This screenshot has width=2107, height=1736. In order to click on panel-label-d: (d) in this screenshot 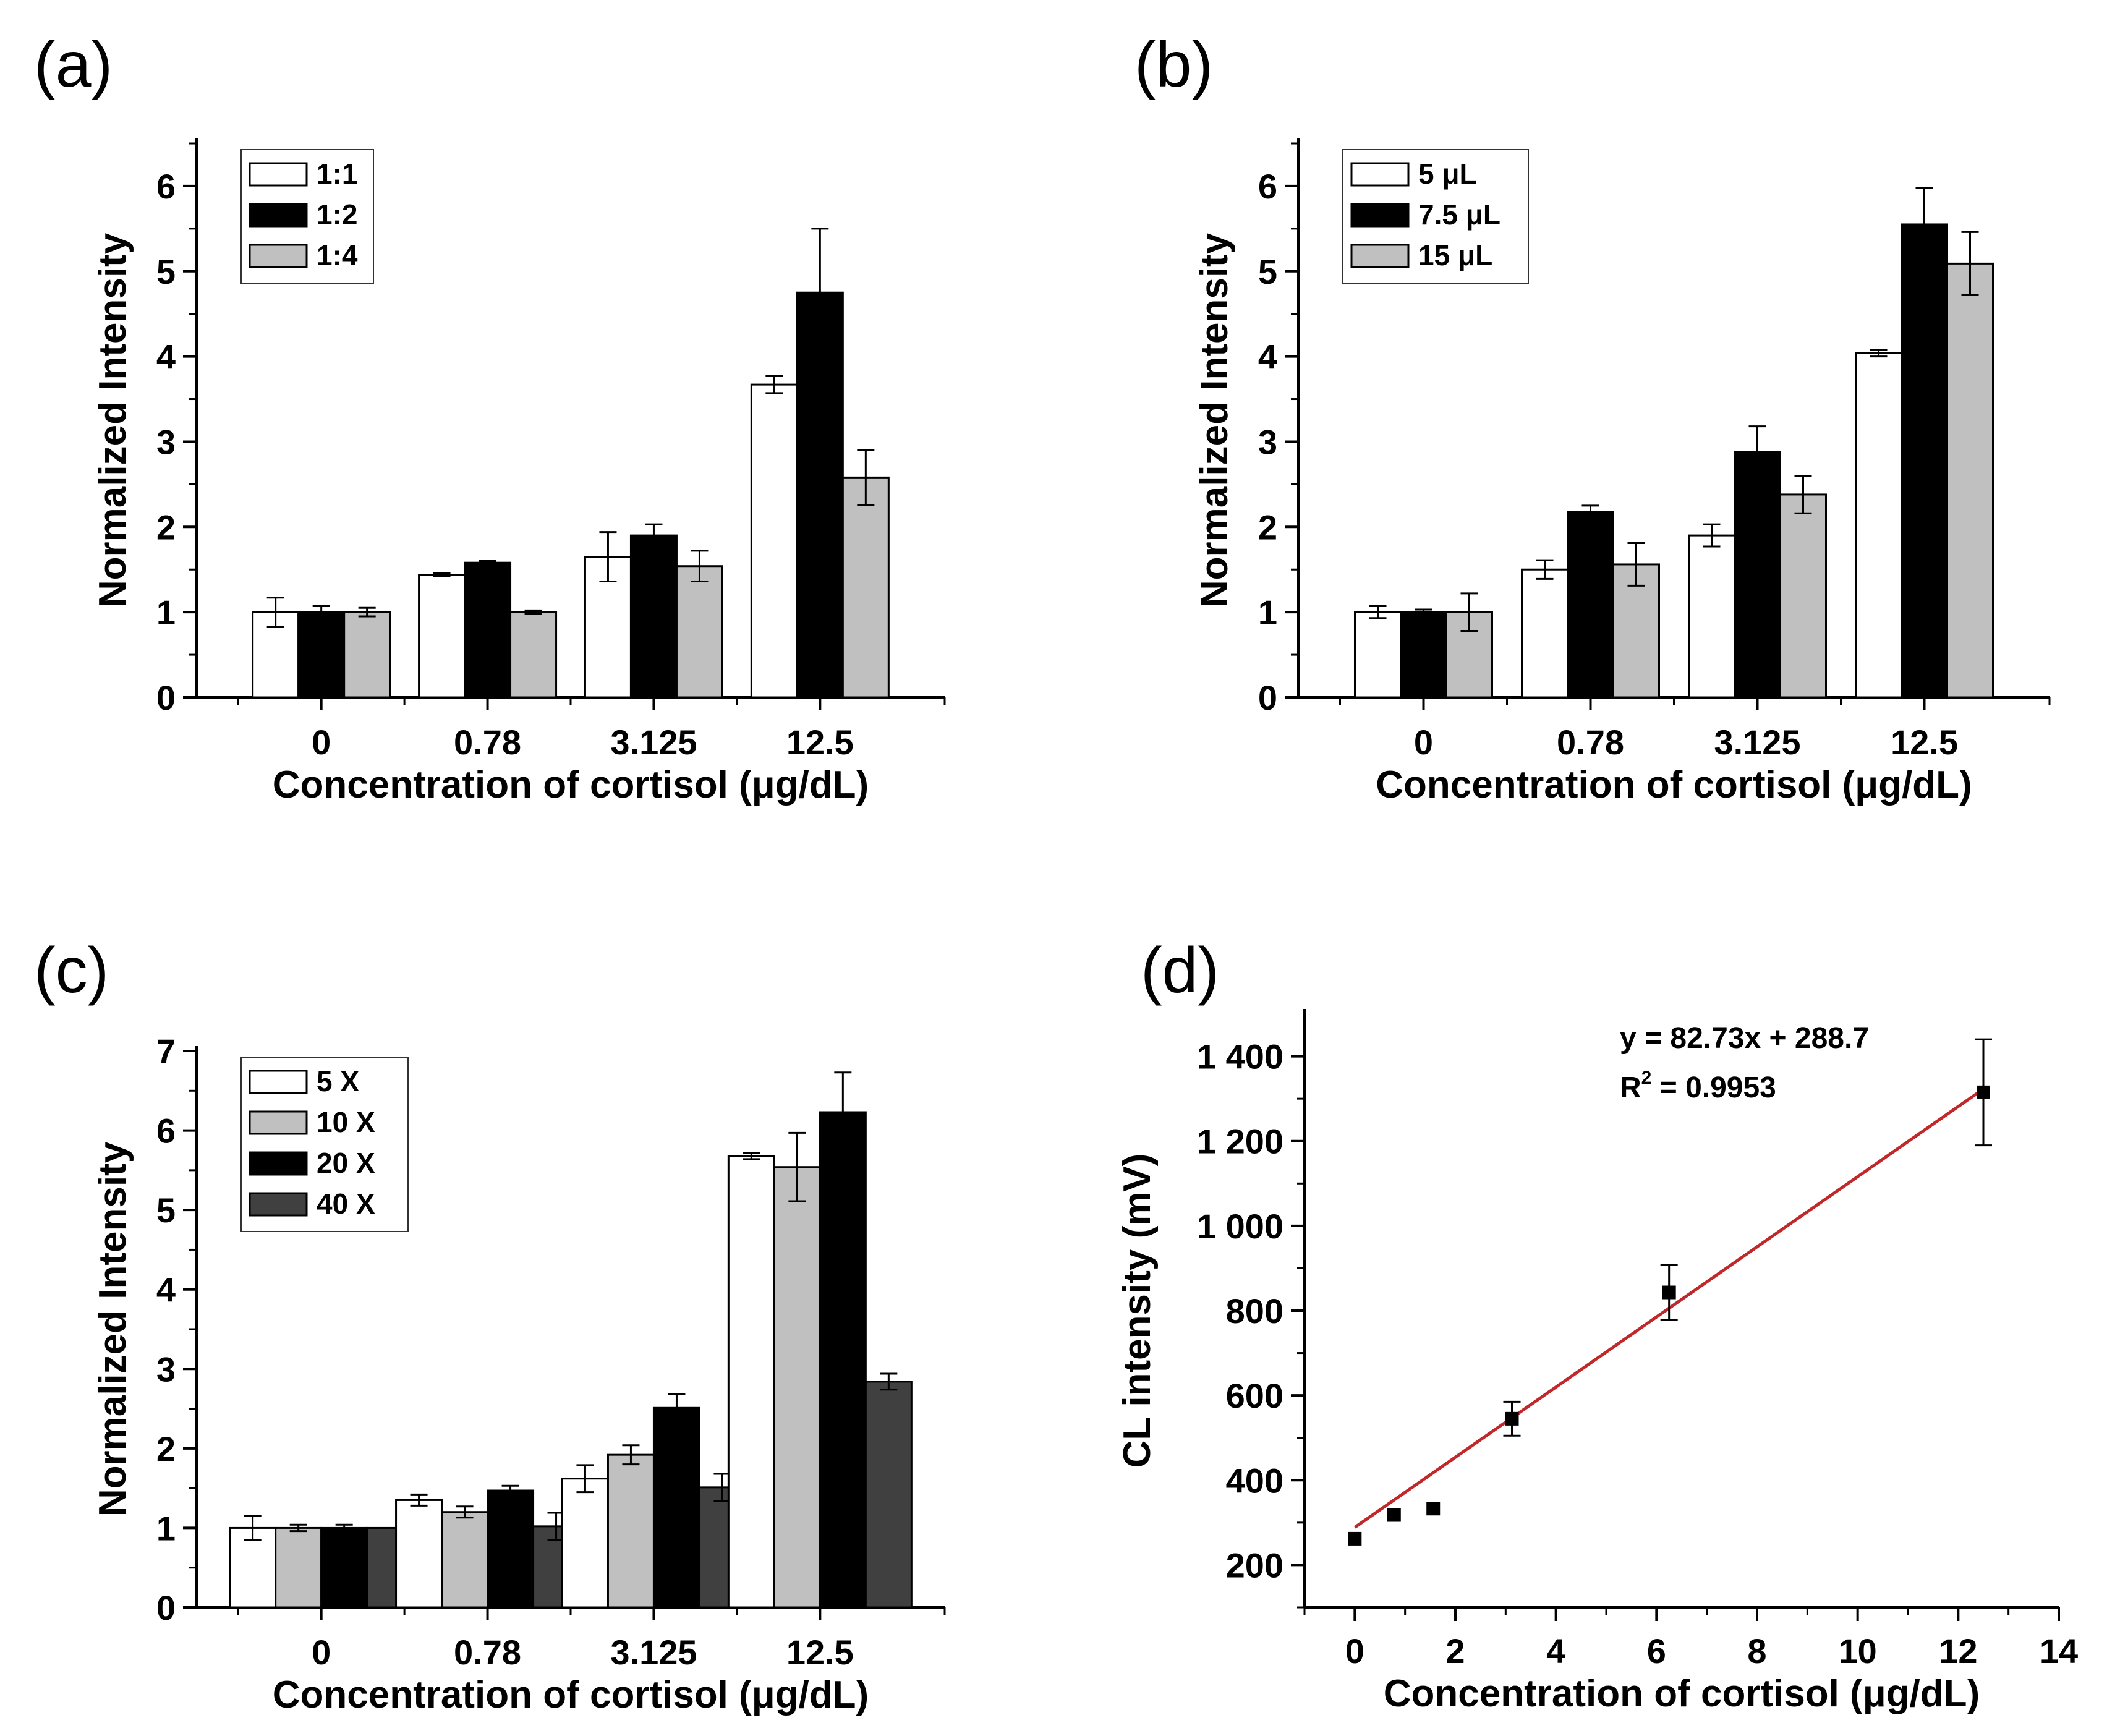, I will do `click(1180, 970)`.